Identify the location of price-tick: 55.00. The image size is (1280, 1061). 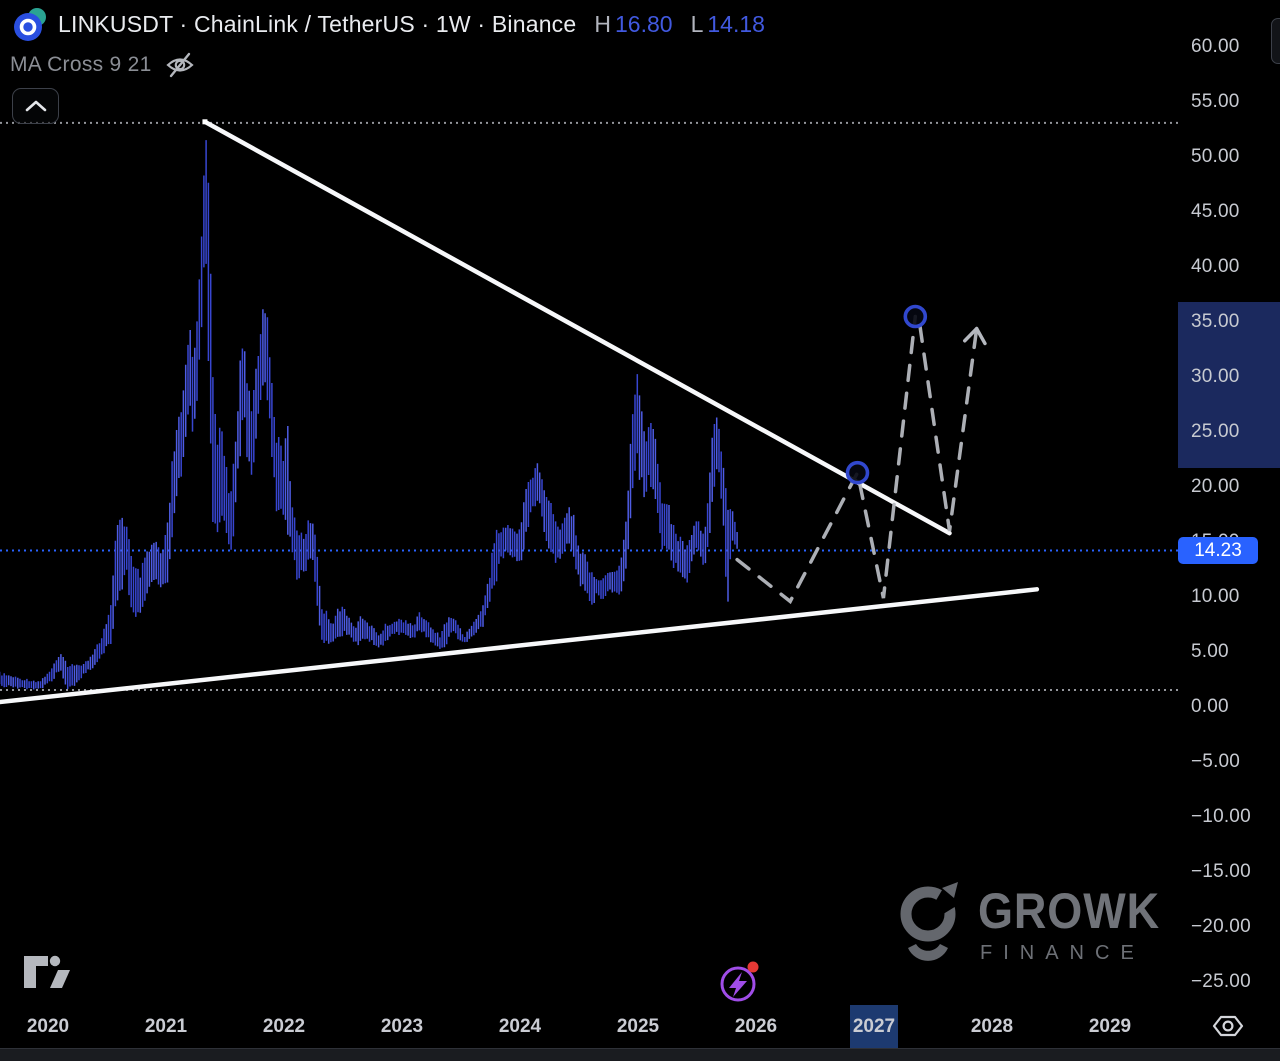
(1215, 101).